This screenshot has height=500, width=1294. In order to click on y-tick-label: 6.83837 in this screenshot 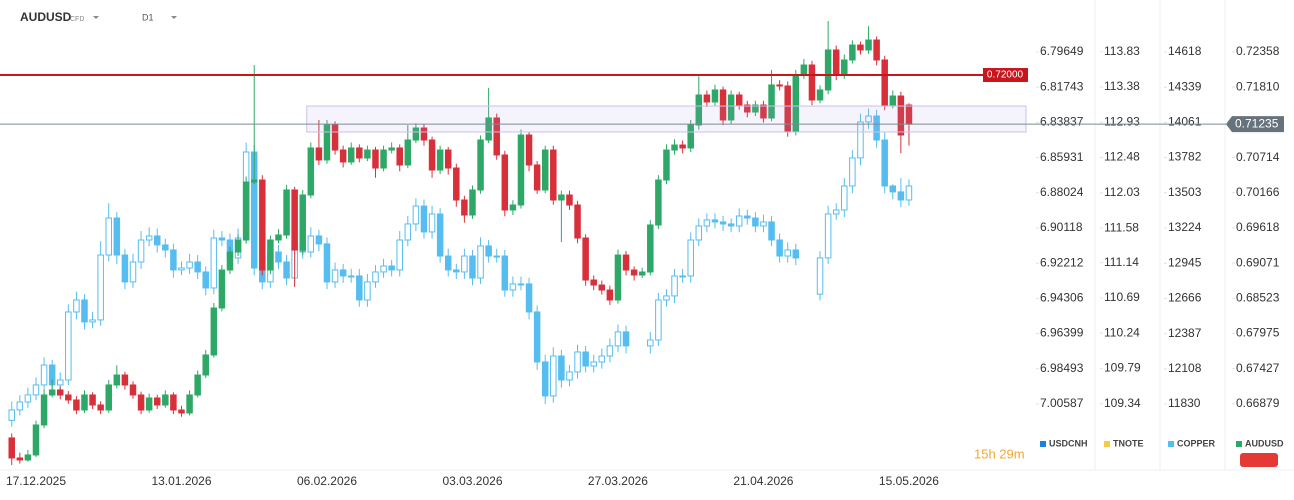, I will do `click(1062, 122)`.